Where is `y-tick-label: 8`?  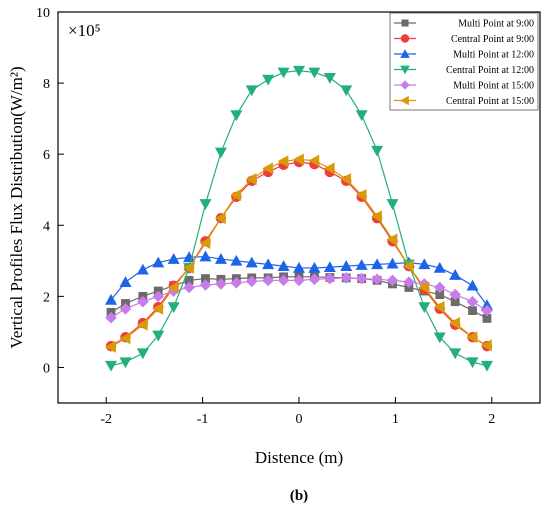 y-tick-label: 8 is located at coordinates (46, 84).